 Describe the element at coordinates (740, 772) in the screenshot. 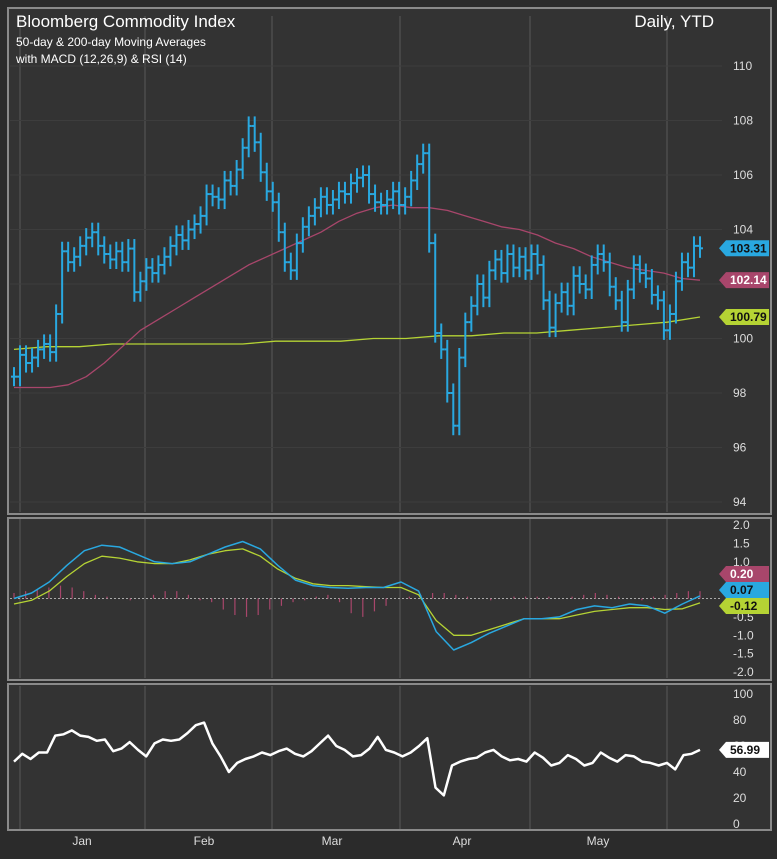

I see `rsi-axis-tick: 40` at that location.